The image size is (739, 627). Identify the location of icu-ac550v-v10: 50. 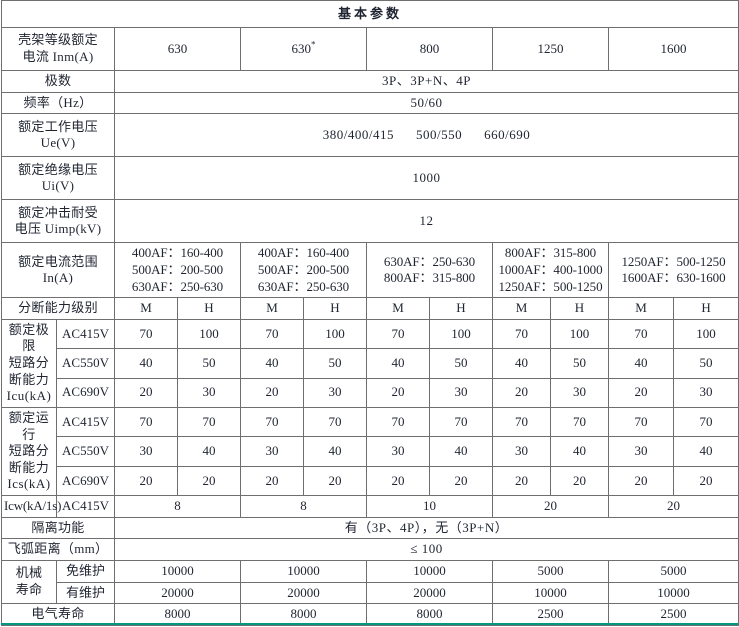
(705, 363).